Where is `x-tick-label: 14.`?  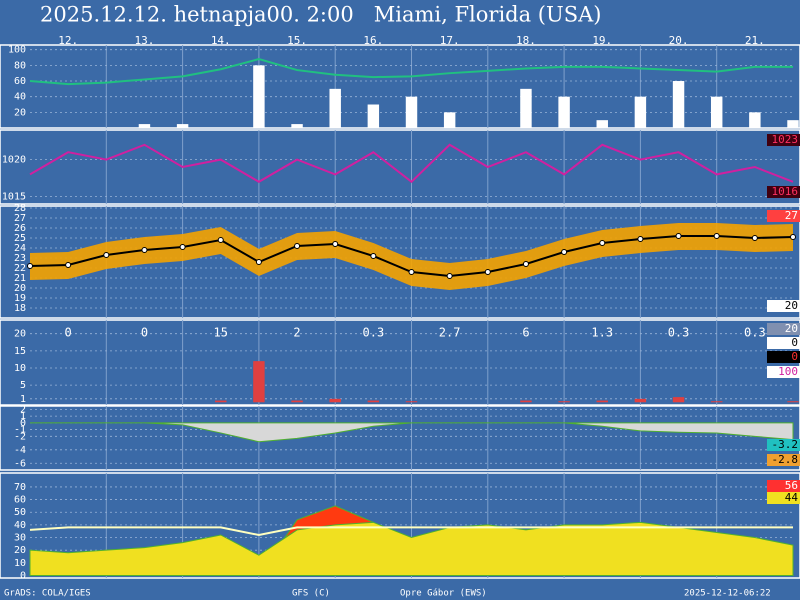 x-tick-label: 14. is located at coordinates (221, 40).